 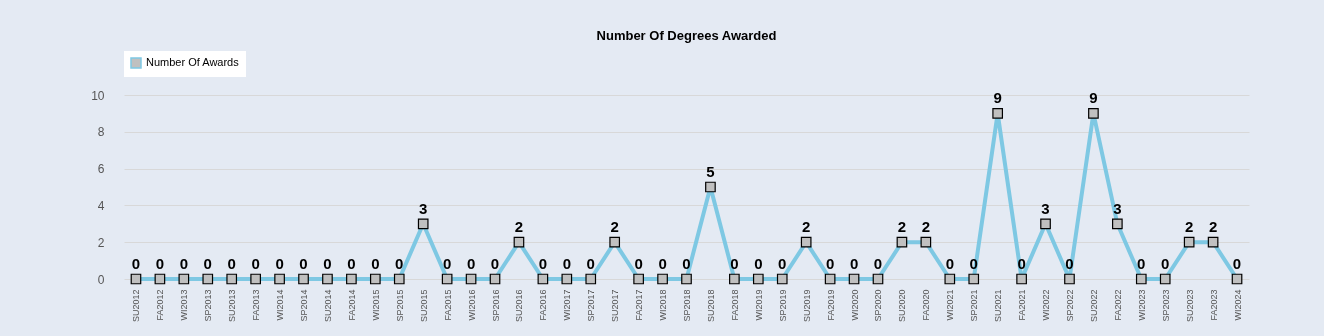 What do you see at coordinates (710, 306) in the screenshot?
I see `x-tick-label: SU2018` at bounding box center [710, 306].